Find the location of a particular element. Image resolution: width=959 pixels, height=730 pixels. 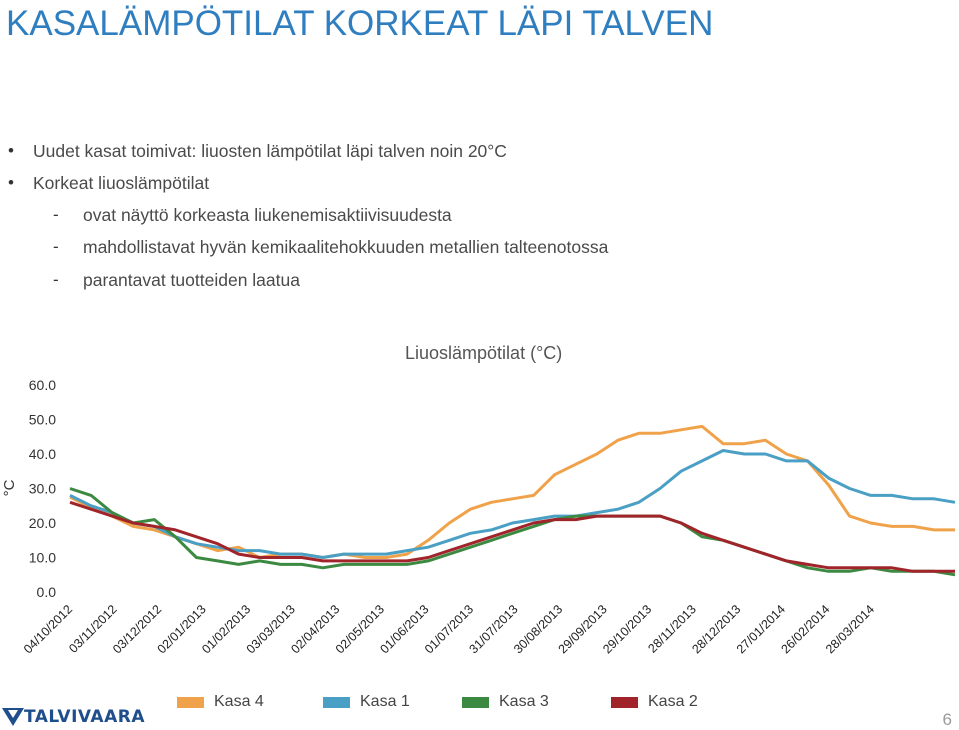

slide-title: KASALÄMPÖTILAT KORKEAT LÄPI TALVEN is located at coordinates (360, 23).